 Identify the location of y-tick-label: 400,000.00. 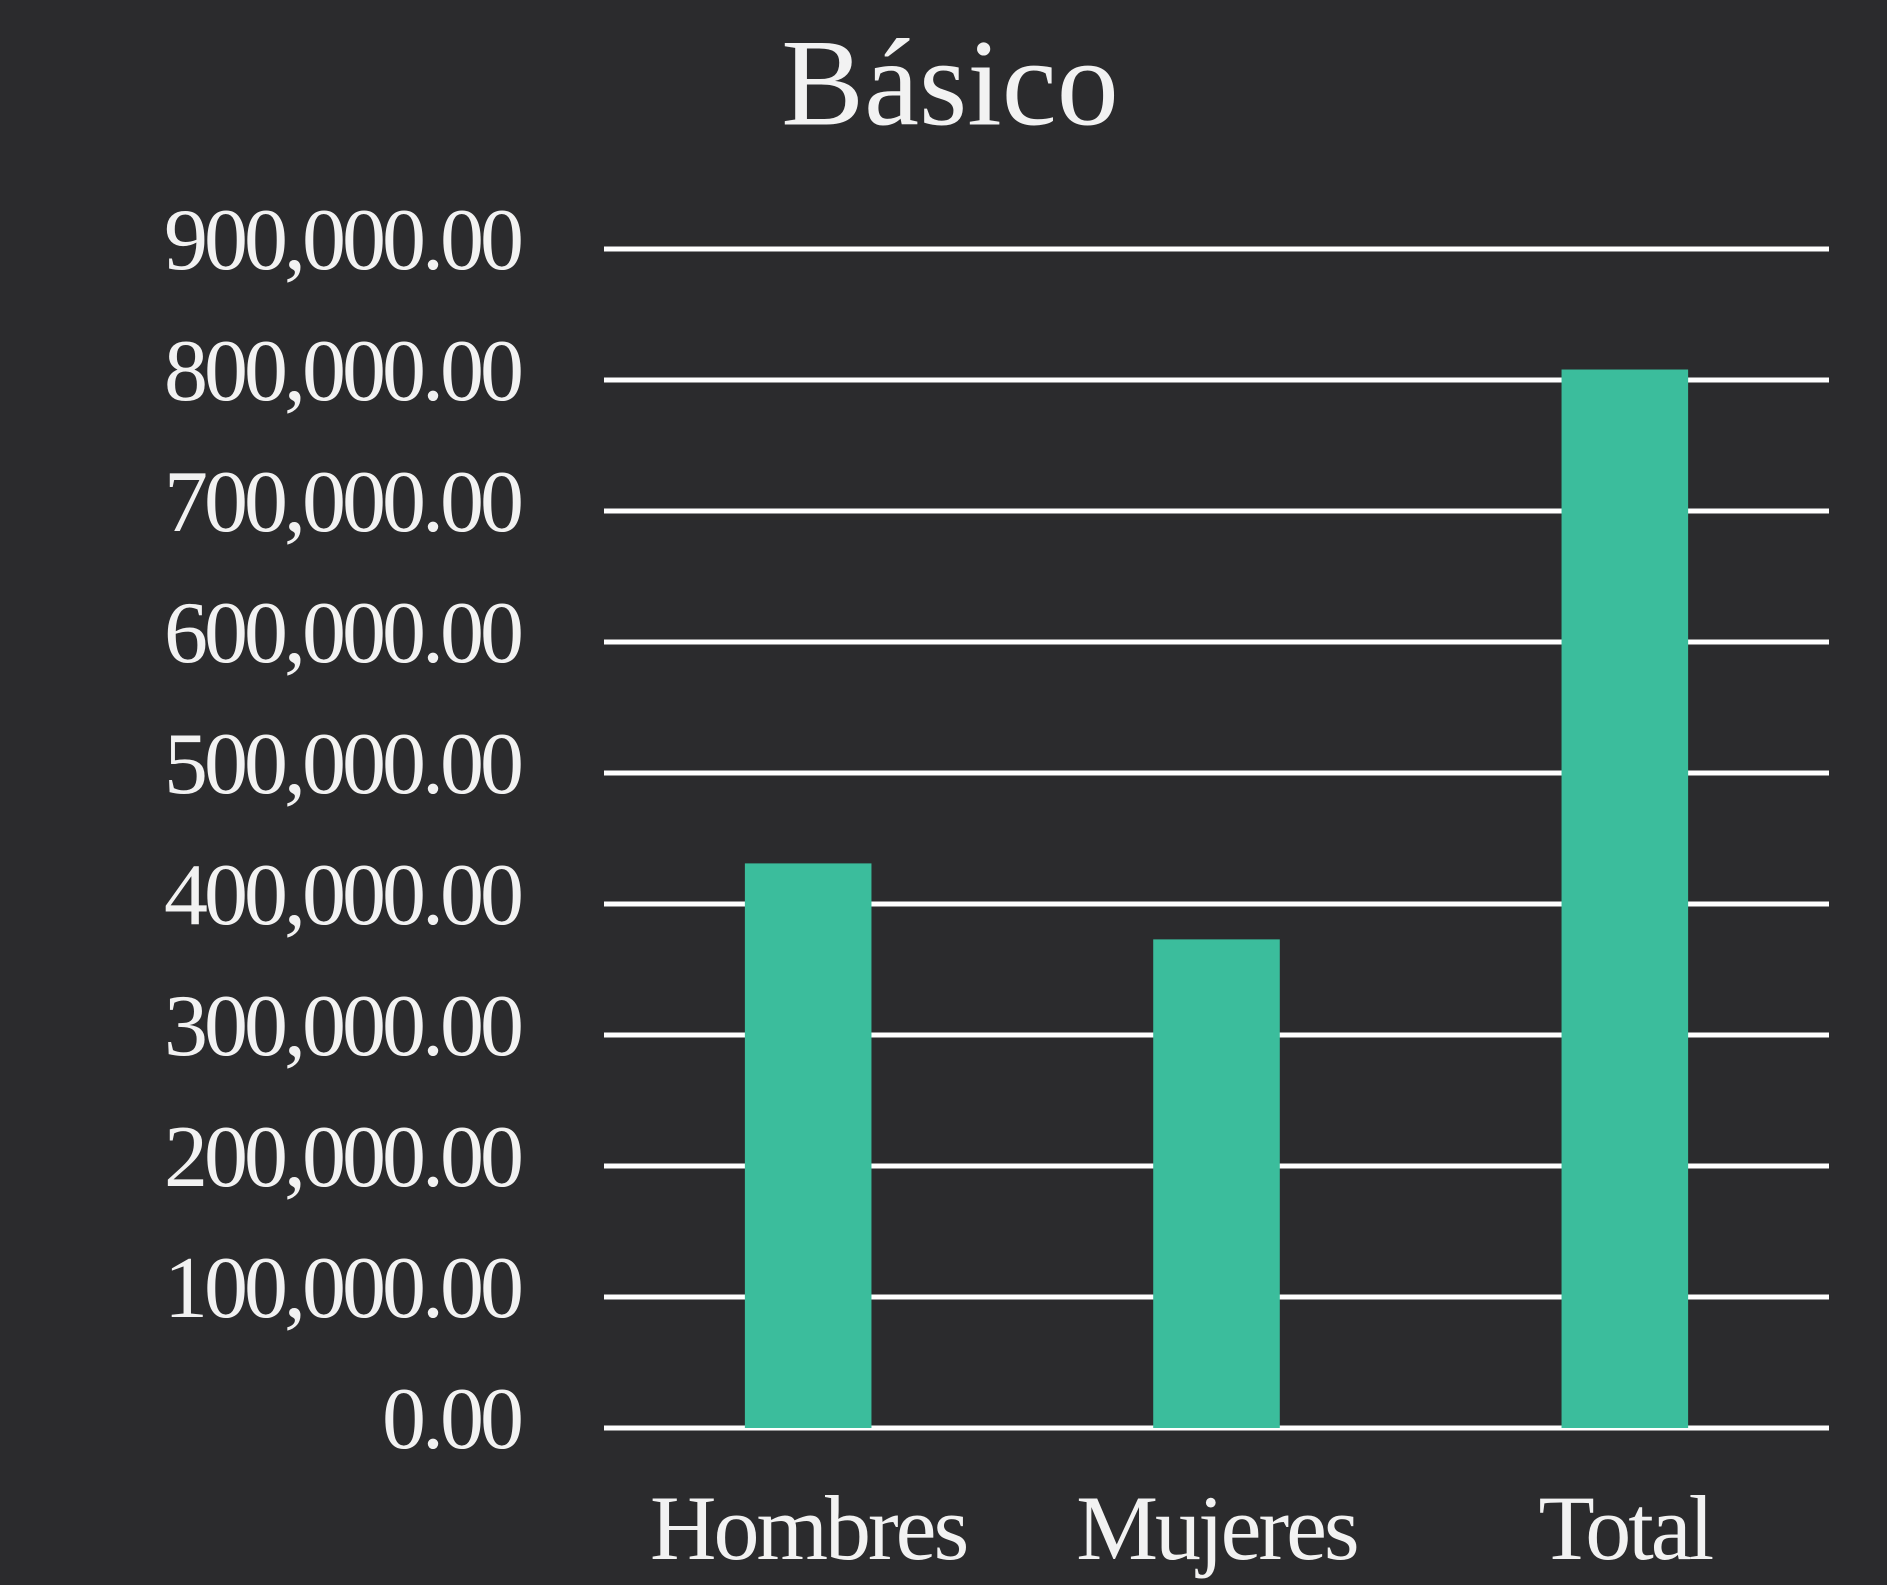
(342, 895).